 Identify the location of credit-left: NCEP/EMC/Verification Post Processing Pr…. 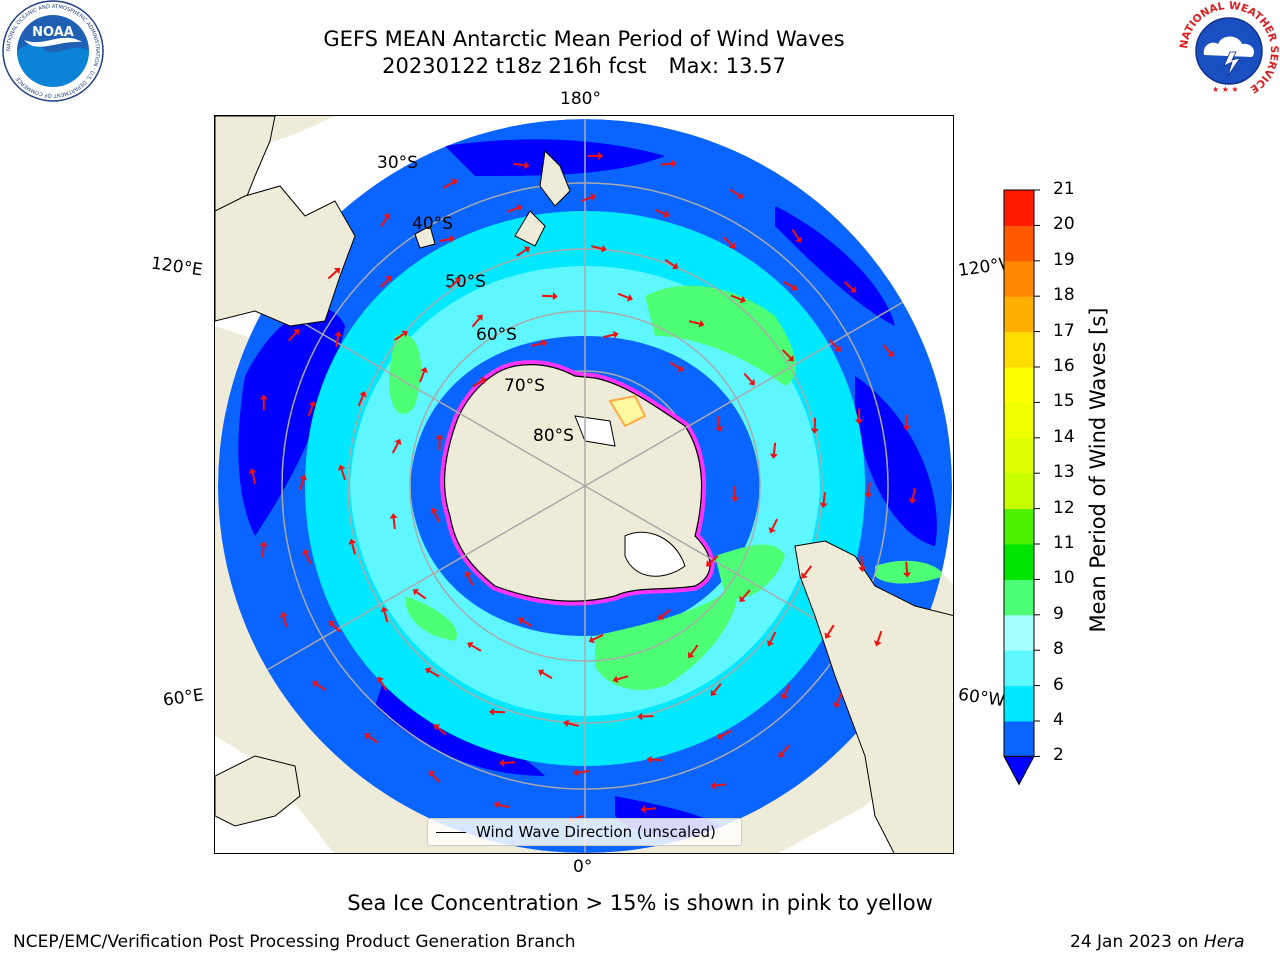
(294, 942).